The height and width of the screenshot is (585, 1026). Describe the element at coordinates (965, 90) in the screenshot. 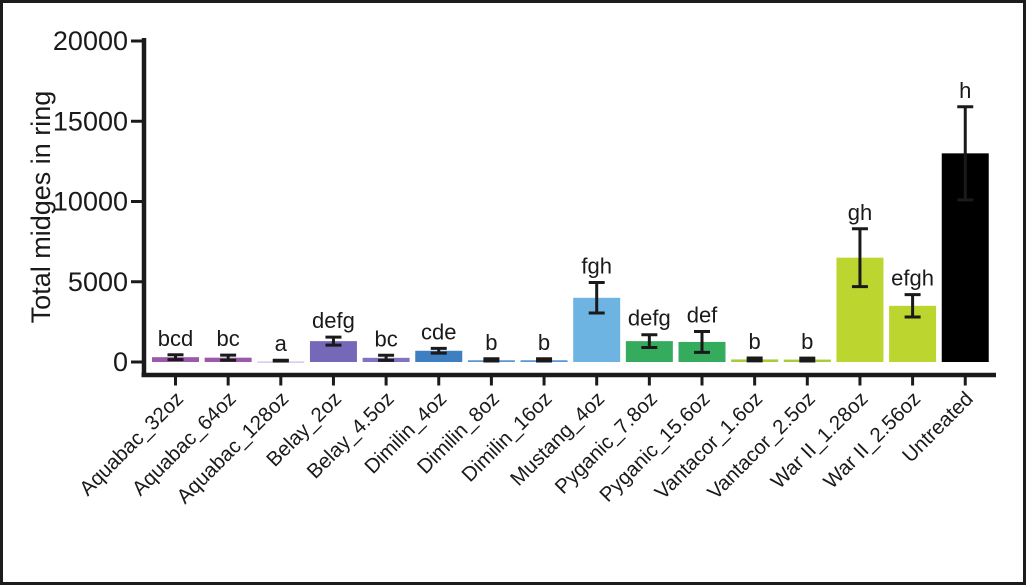

I see `significance-letter: h` at that location.